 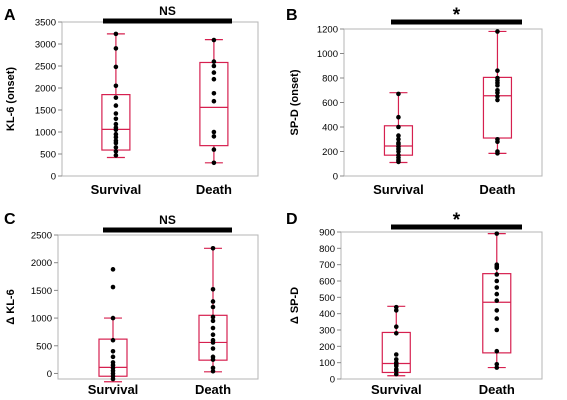 What do you see at coordinates (292, 15) in the screenshot?
I see `panel-letter: B` at bounding box center [292, 15].